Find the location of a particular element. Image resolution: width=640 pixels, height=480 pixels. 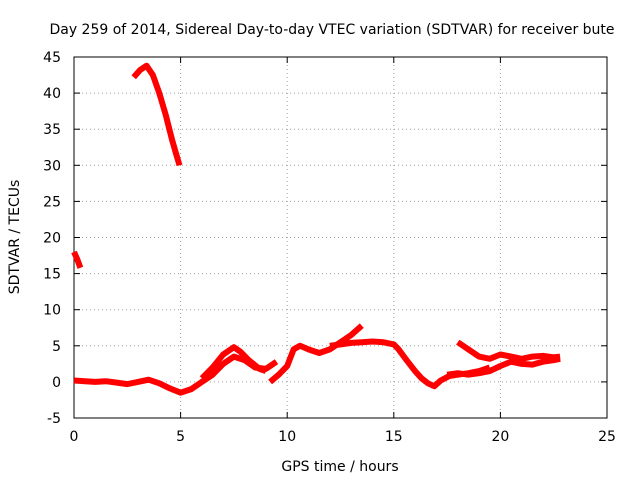

y-tick-label: 15 is located at coordinates (52, 275).